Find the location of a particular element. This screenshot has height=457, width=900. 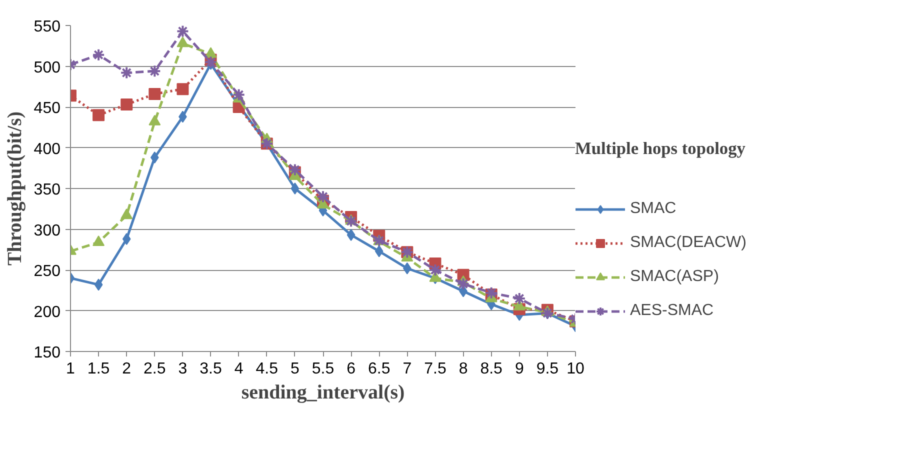

y-tick-label: 200 is located at coordinates (47, 312).